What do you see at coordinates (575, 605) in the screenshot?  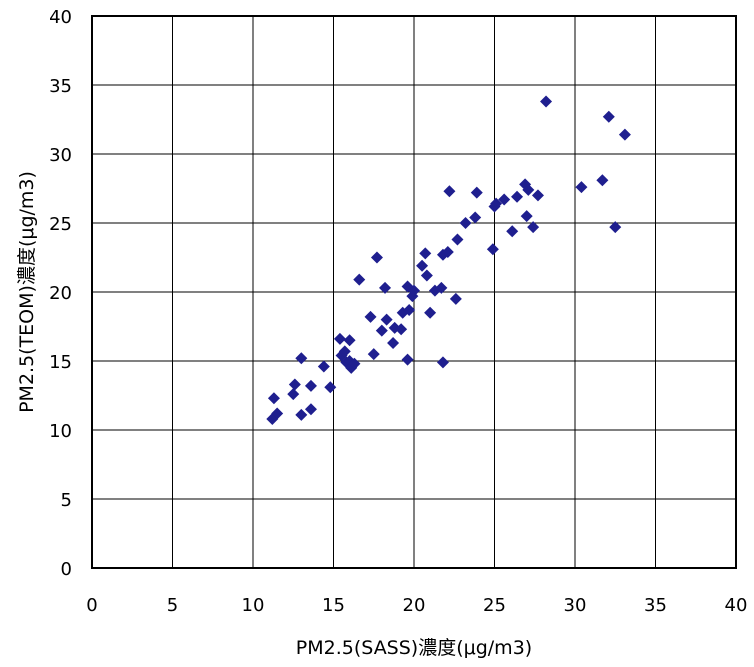 I see `x-tick-label: 30` at bounding box center [575, 605].